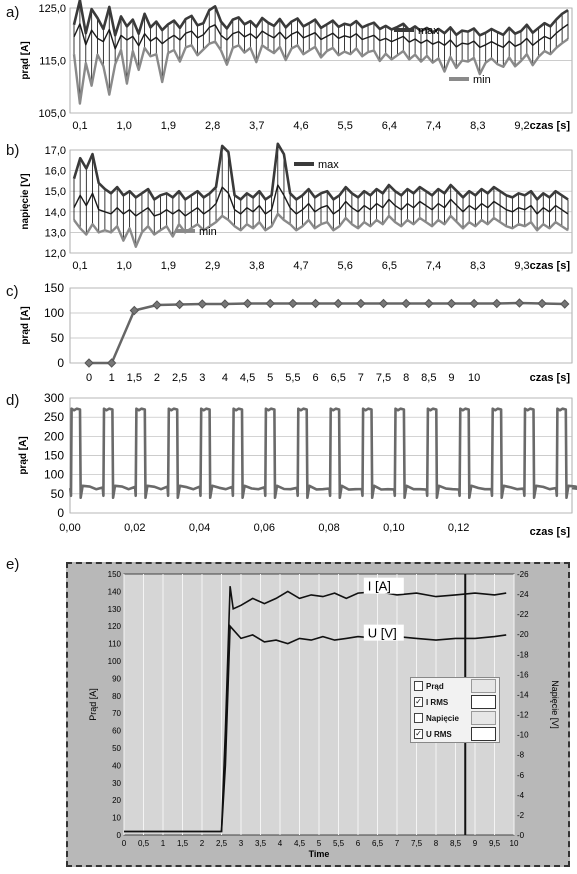 This screenshot has height=874, width=577. I want to click on x-tick-label: 0, so click(89, 378).